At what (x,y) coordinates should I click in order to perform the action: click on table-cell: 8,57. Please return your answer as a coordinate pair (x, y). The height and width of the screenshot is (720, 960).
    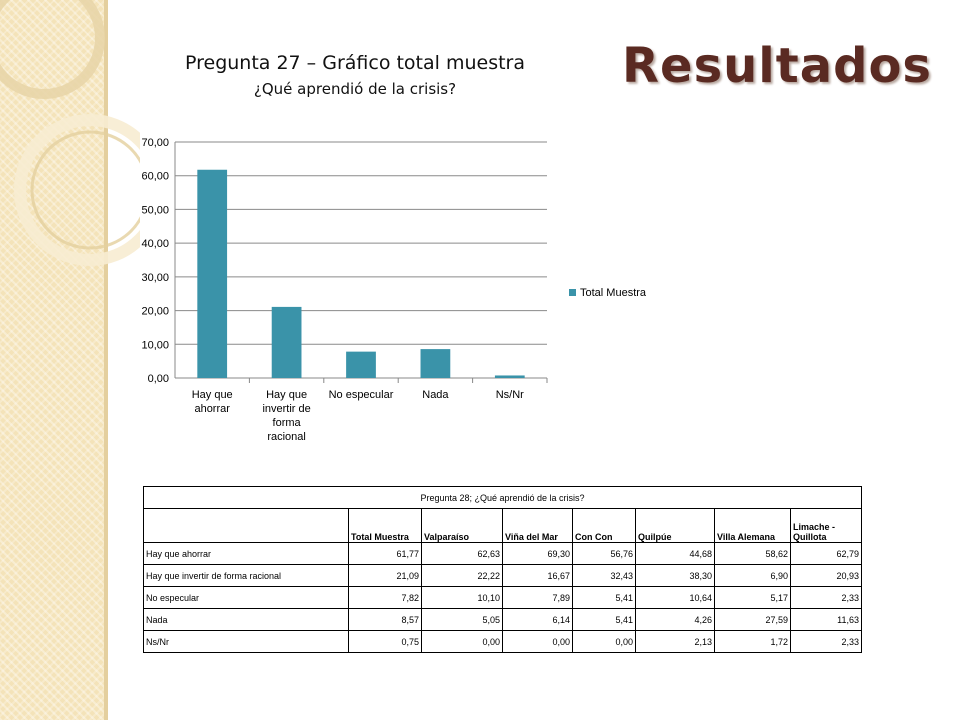
    Looking at the image, I should click on (385, 619).